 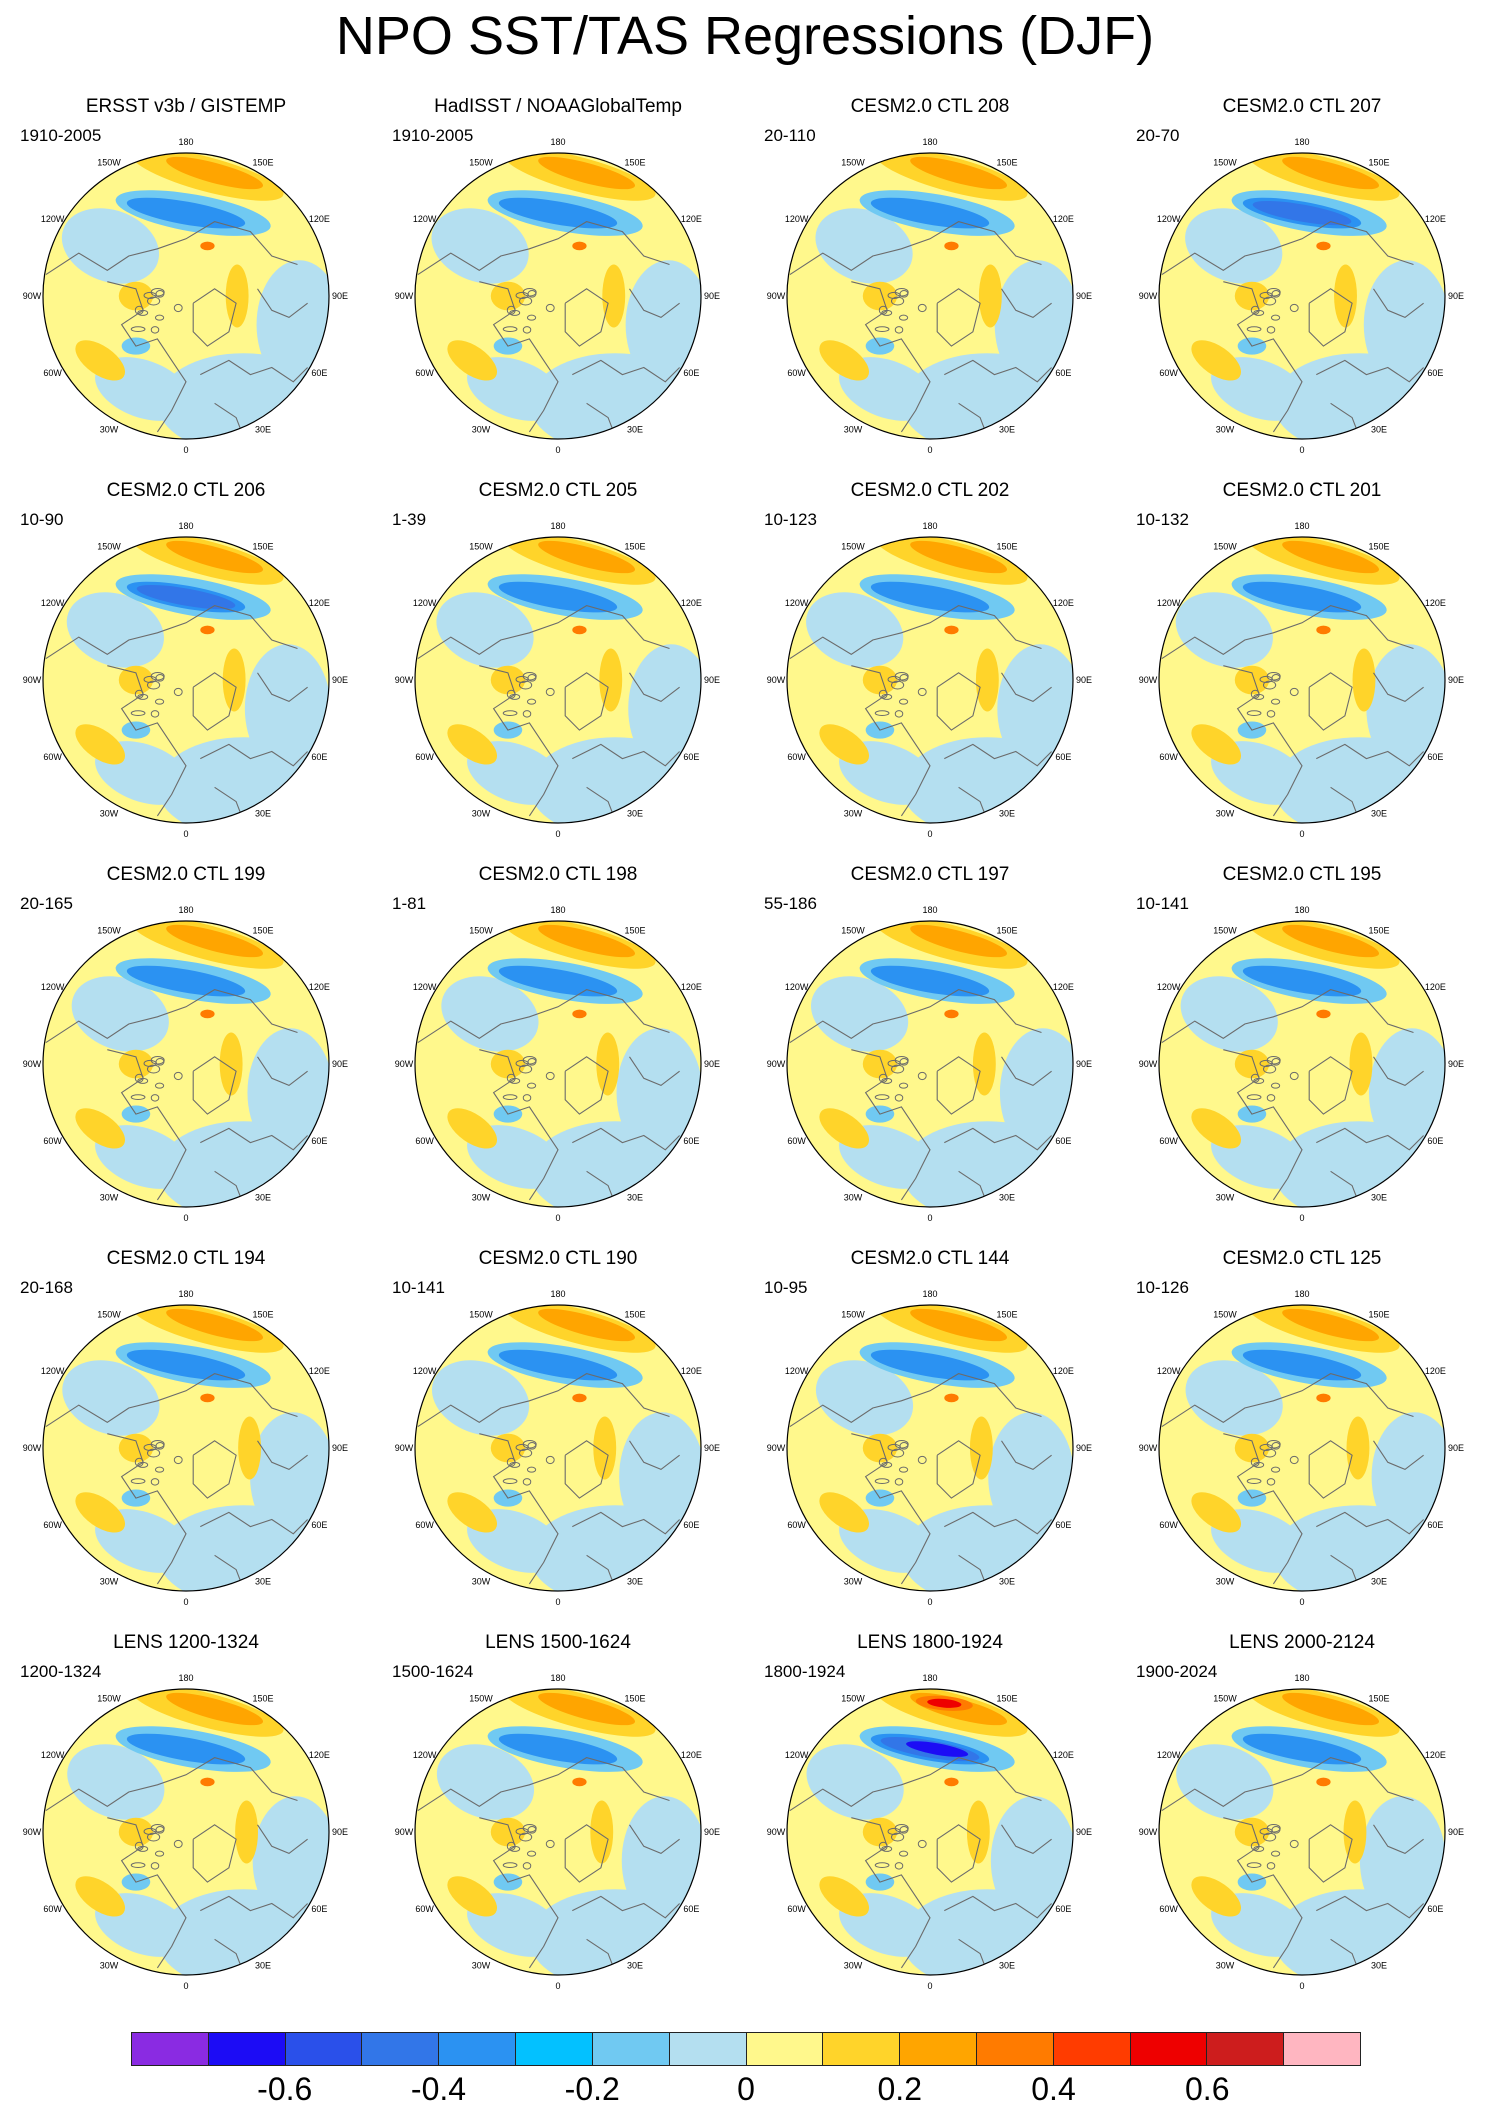 I want to click on longitude-label: 60W, so click(x=796, y=373).